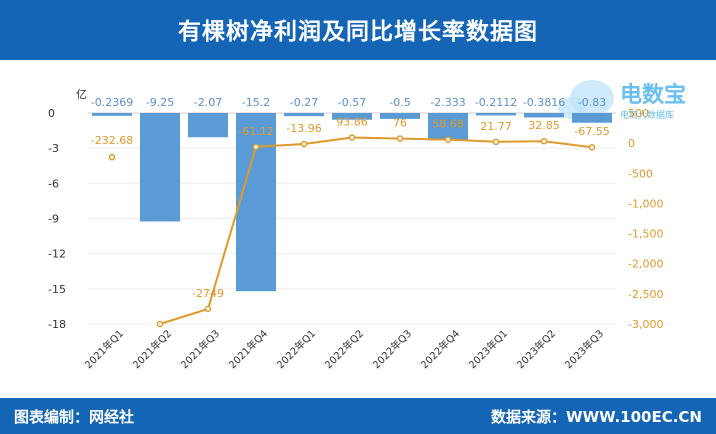  I want to click on bar-value-label: -0.2112, so click(496, 102).